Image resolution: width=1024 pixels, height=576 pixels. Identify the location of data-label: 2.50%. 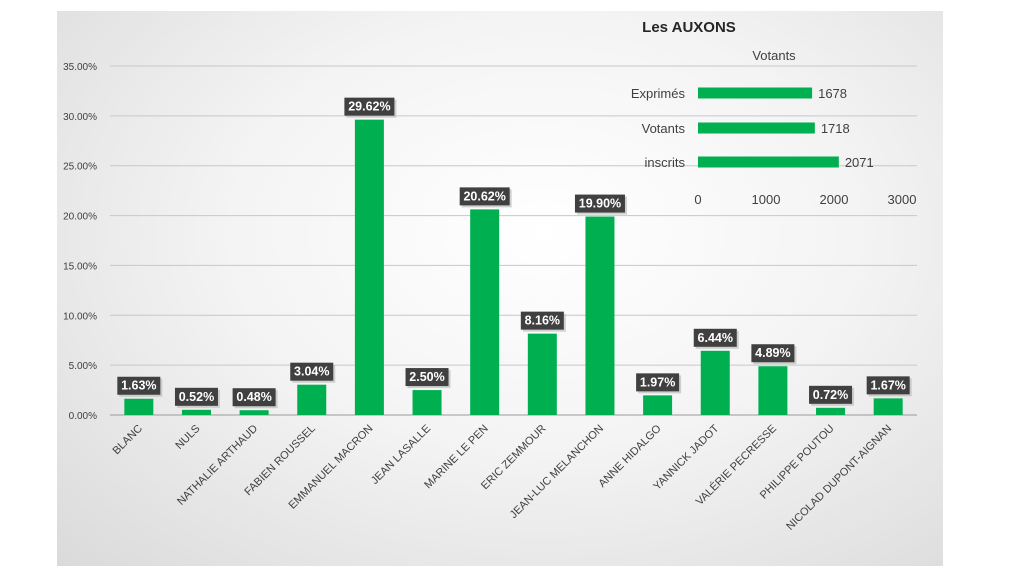
(426, 377).